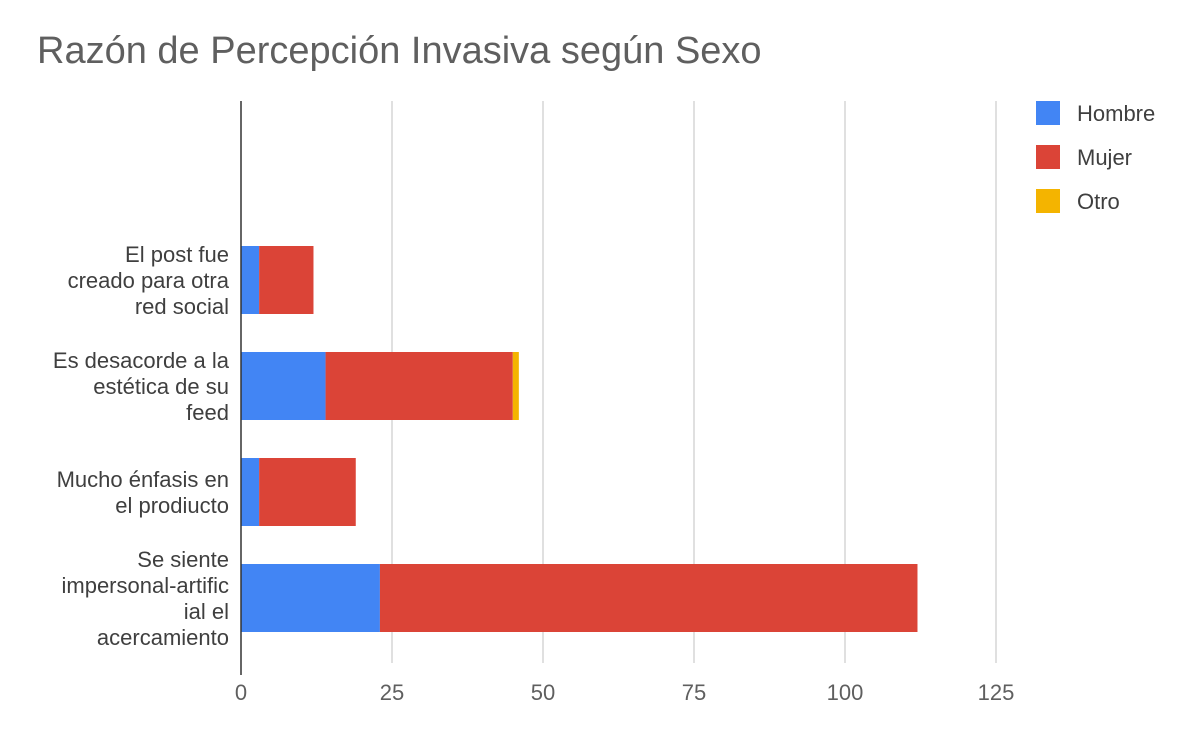 Image resolution: width=1200 pixels, height=742 pixels. What do you see at coordinates (143, 479) in the screenshot?
I see `category-label-line: Mucho énfasis en` at bounding box center [143, 479].